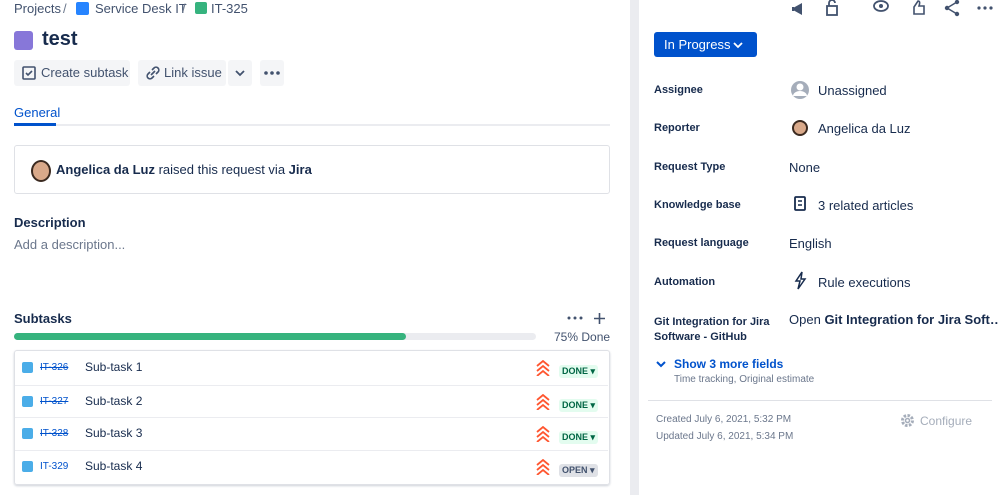 This screenshot has width=999, height=495. Describe the element at coordinates (201, 8) in the screenshot. I see `issue-type-icon` at that location.